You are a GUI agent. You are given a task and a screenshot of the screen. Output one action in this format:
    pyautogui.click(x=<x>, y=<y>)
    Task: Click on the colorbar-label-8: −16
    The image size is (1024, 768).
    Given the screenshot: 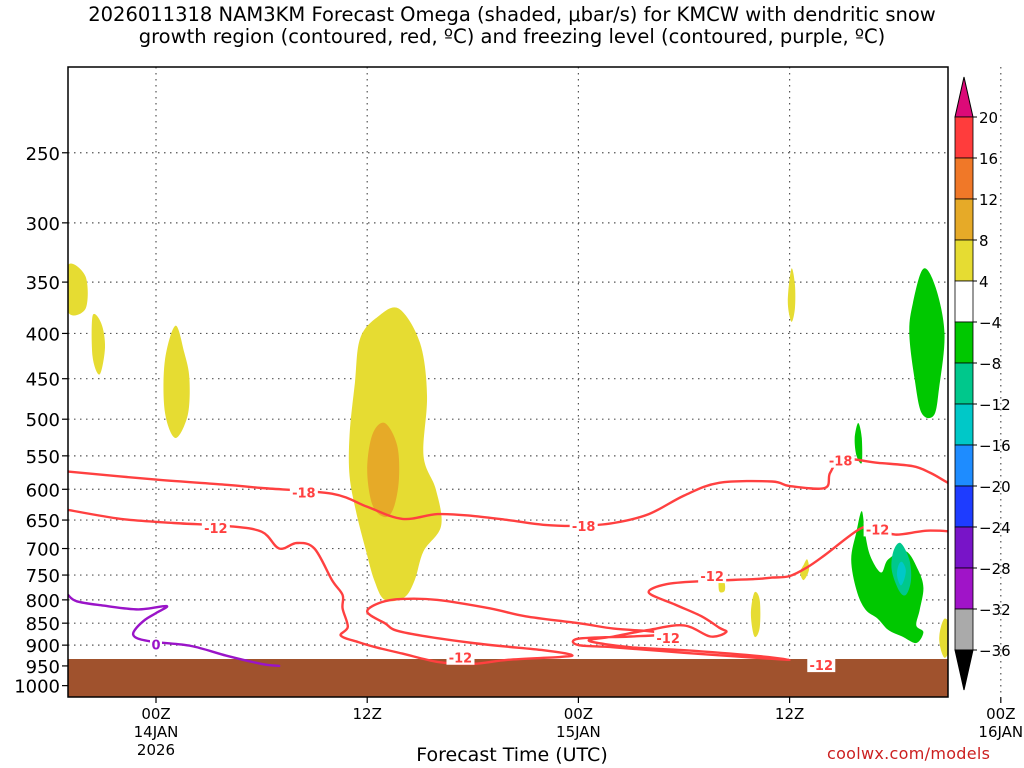 What is the action you would take?
    pyautogui.click(x=995, y=446)
    